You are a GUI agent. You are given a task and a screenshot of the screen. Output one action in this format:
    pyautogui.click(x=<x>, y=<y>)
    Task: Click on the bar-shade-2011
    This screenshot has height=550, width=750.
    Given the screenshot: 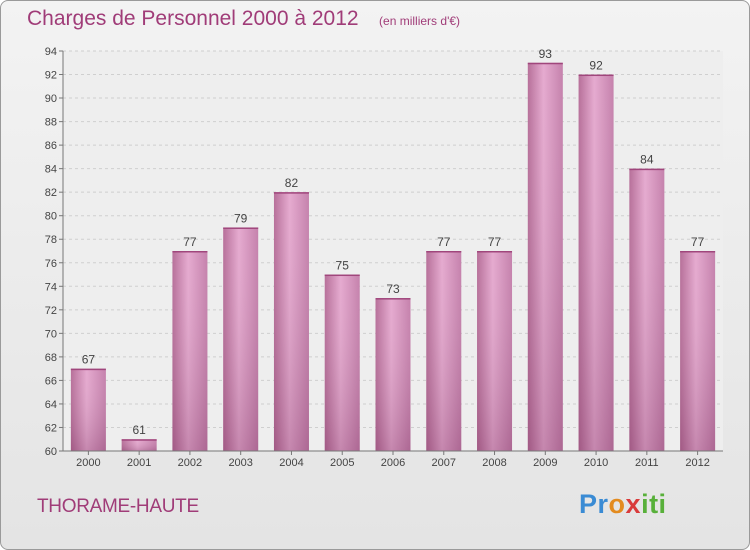 What is the action you would take?
    pyautogui.click(x=647, y=309)
    